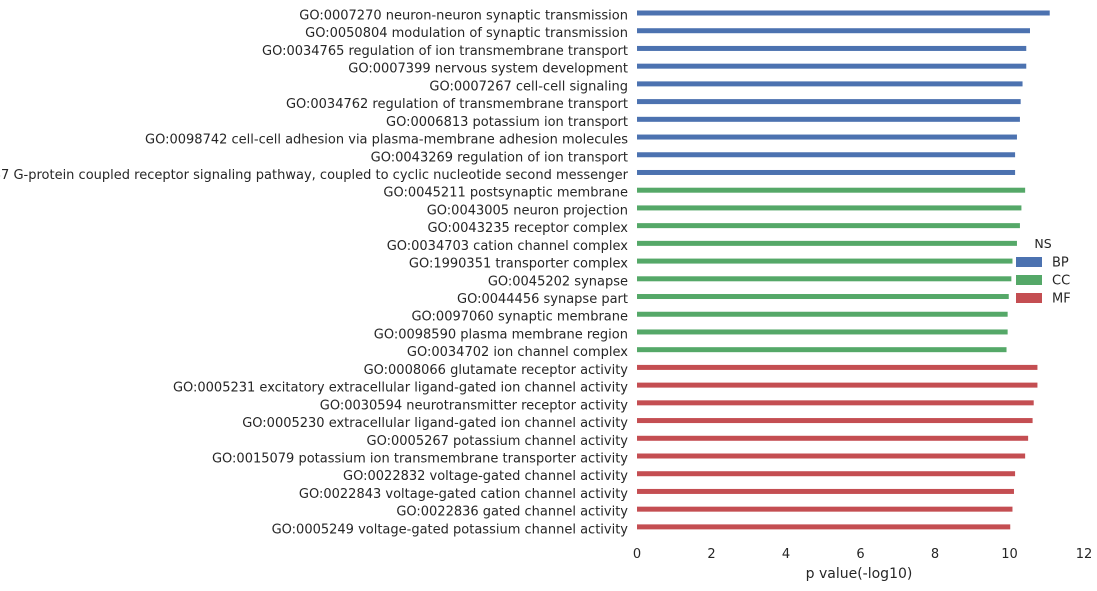  Describe the element at coordinates (527, 210) in the screenshot. I see `category-label: GO:0043005 neuron projection` at that location.